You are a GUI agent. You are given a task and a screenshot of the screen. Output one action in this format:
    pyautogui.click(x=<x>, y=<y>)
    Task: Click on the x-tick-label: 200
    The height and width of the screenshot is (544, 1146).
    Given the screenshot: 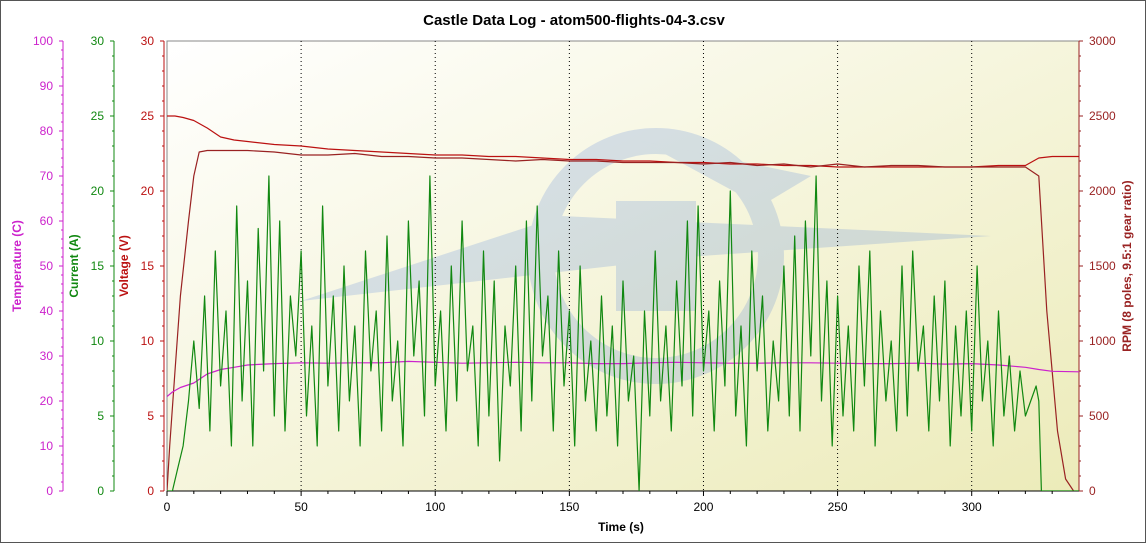 What is the action you would take?
    pyautogui.click(x=703, y=507)
    